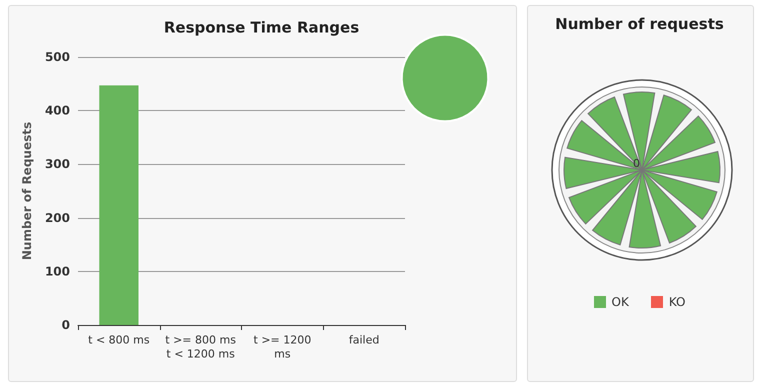  I want to click on chart-title: Response Time Ranges, so click(262, 27).